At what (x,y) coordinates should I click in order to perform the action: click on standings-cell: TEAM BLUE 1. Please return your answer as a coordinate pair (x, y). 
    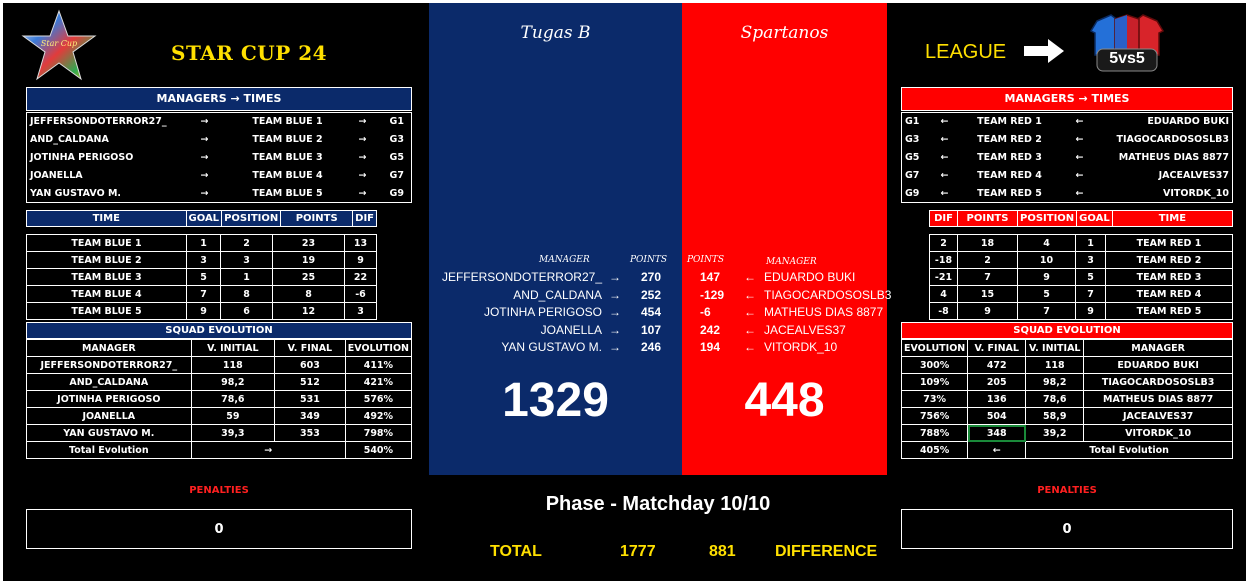
    Looking at the image, I should click on (106, 243).